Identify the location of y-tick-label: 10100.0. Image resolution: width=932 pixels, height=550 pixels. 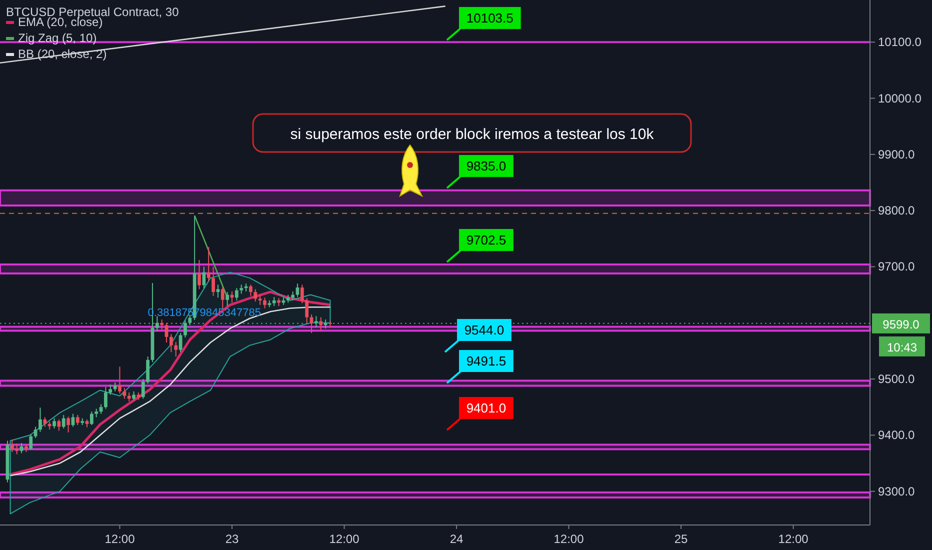
(900, 42).